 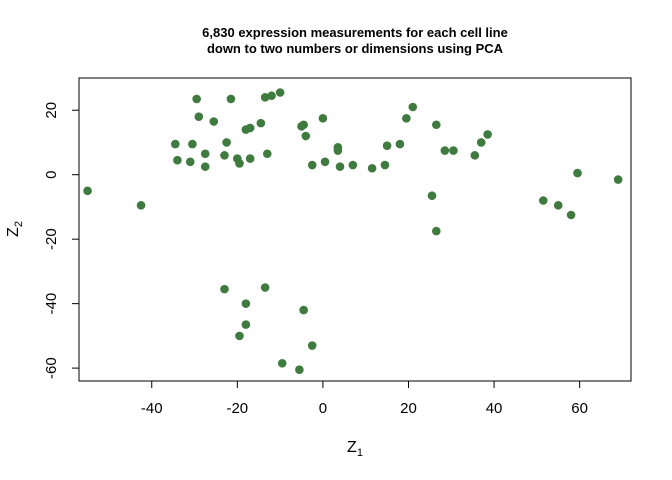 What do you see at coordinates (355, 449) in the screenshot?
I see `x-axis-label: Z1` at bounding box center [355, 449].